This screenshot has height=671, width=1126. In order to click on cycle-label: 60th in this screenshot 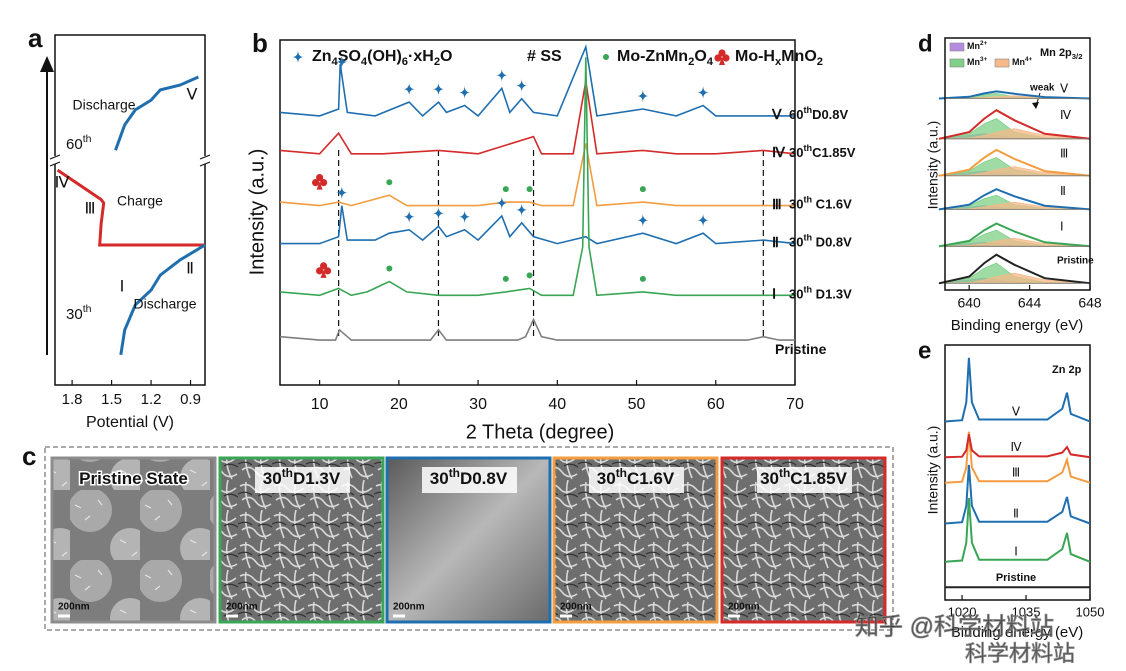, I will do `click(79, 143)`.